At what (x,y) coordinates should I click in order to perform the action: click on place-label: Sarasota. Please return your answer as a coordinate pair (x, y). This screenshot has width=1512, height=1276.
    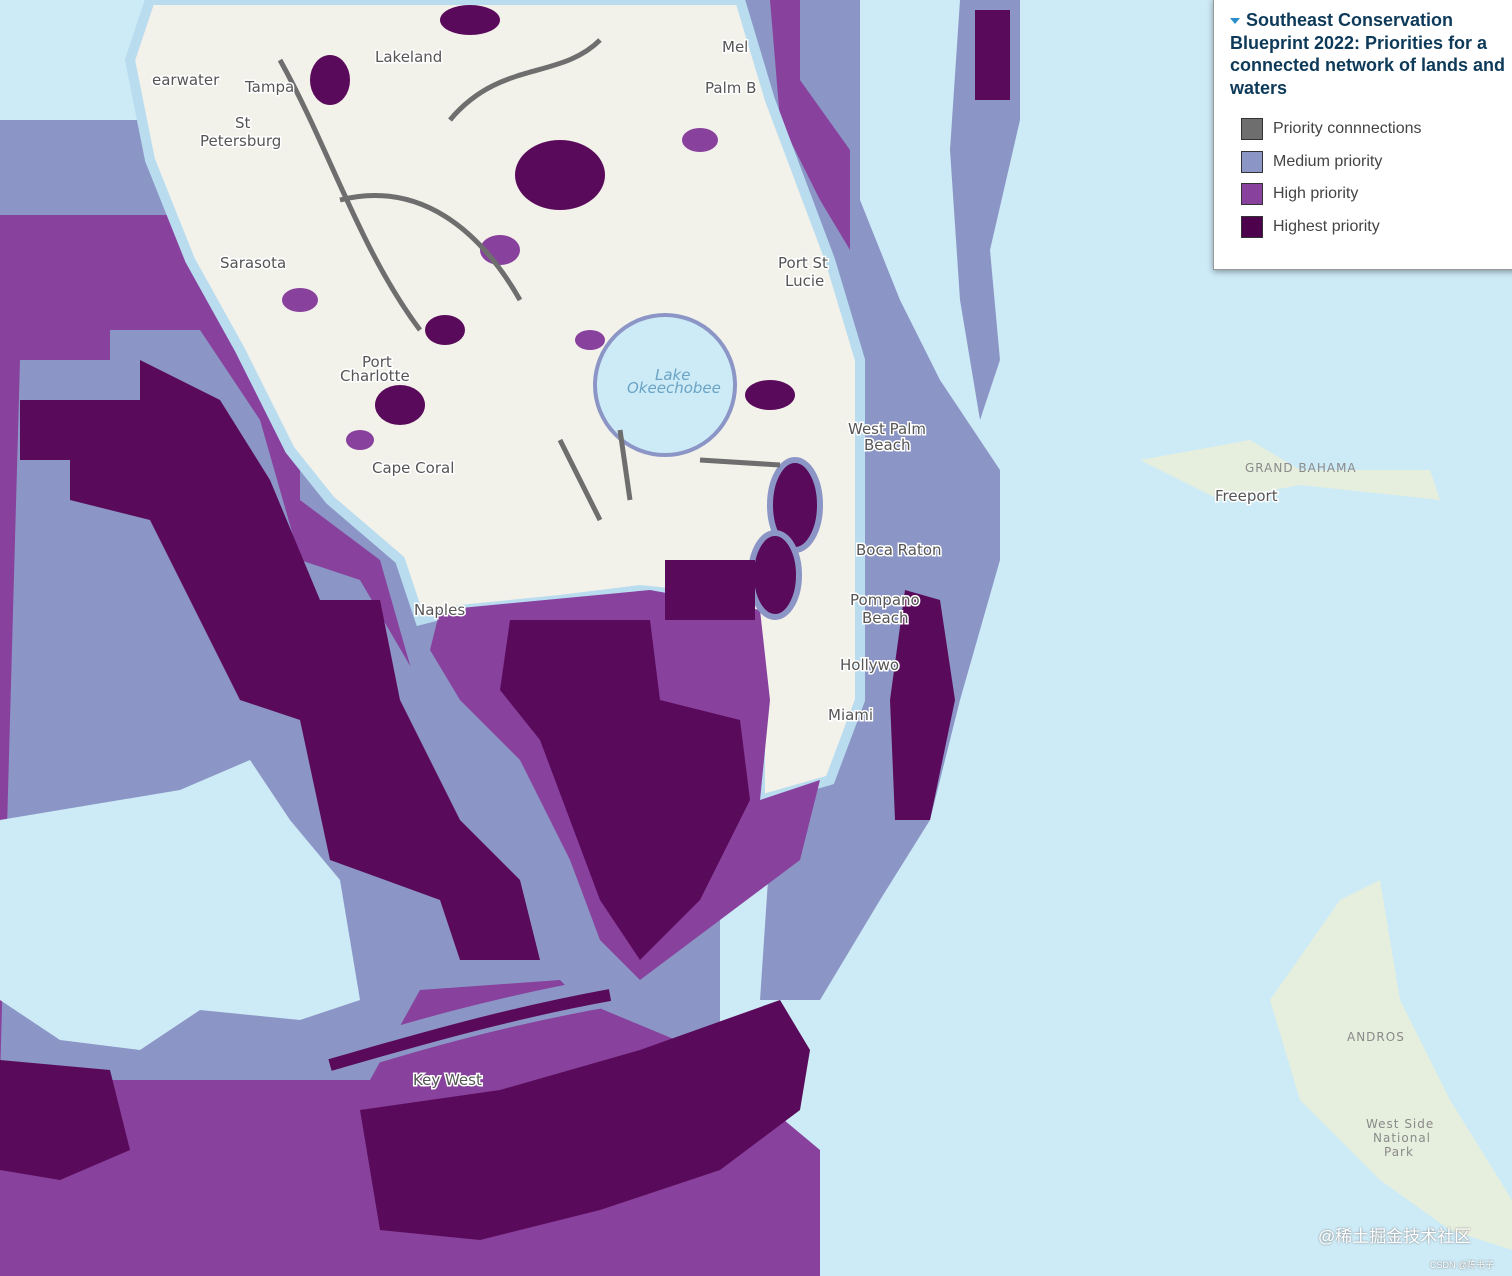
    Looking at the image, I should click on (253, 263).